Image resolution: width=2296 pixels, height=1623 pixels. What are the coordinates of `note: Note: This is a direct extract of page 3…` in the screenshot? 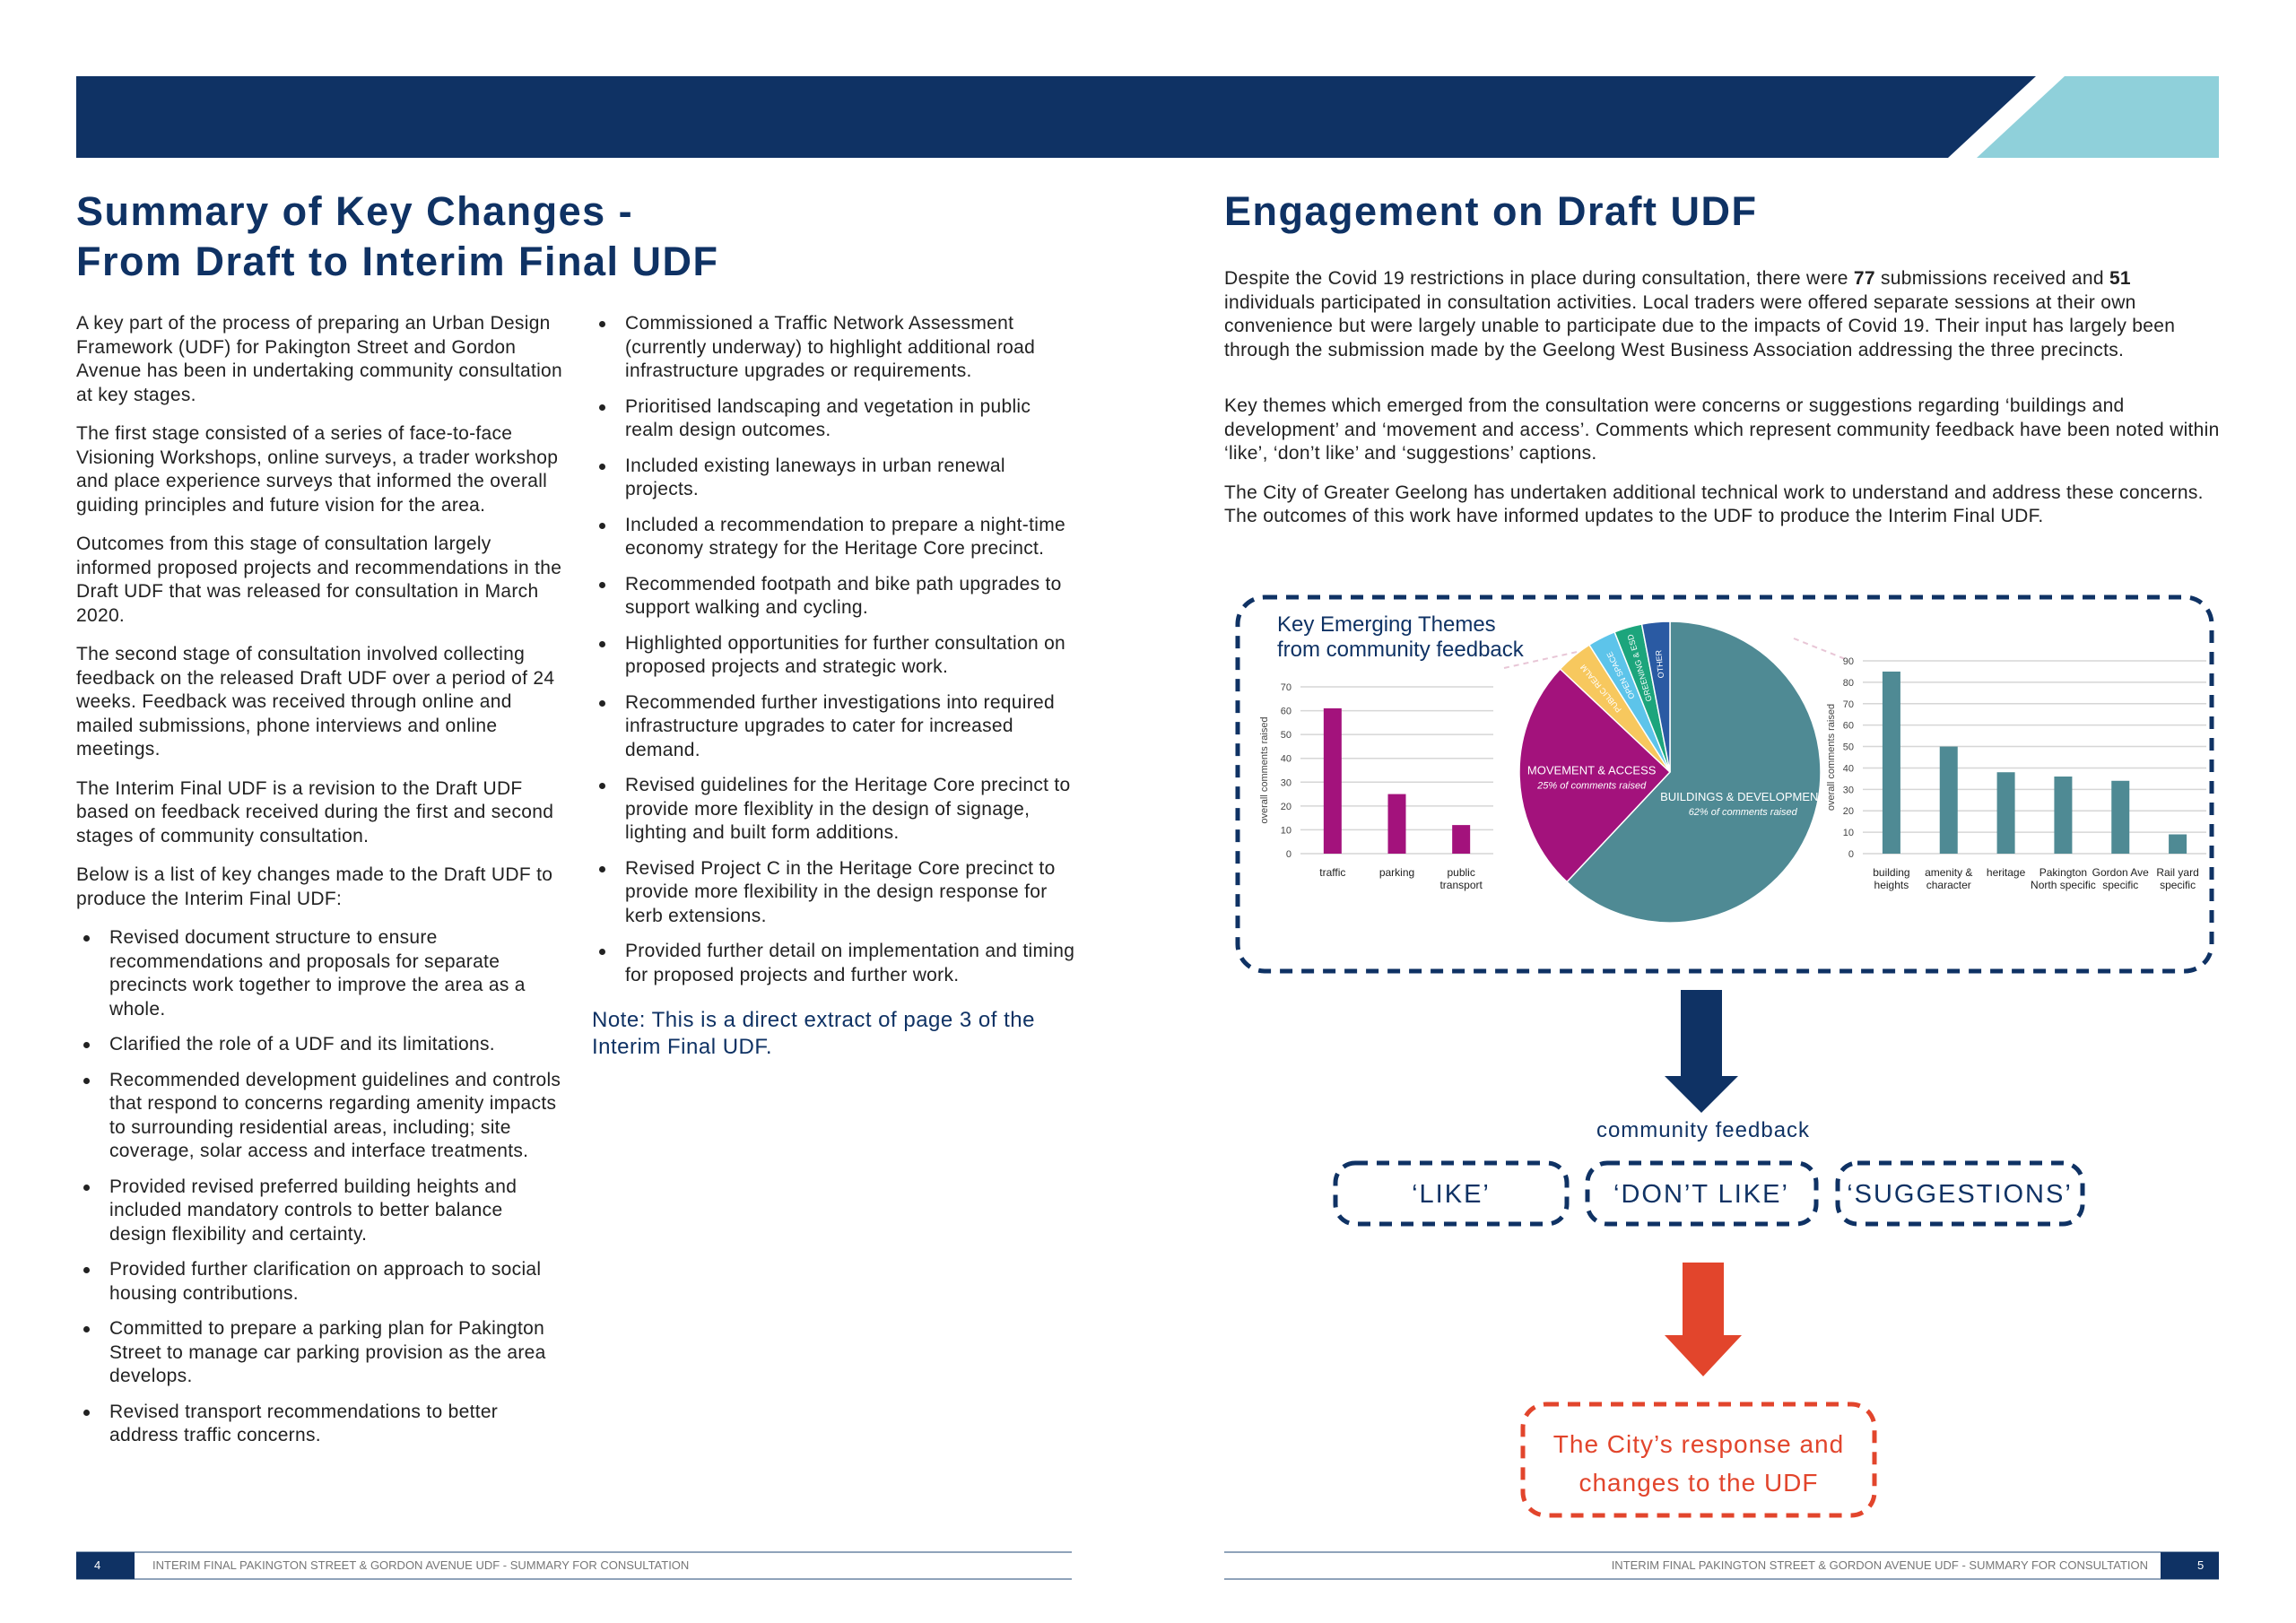 It's located at (813, 1033).